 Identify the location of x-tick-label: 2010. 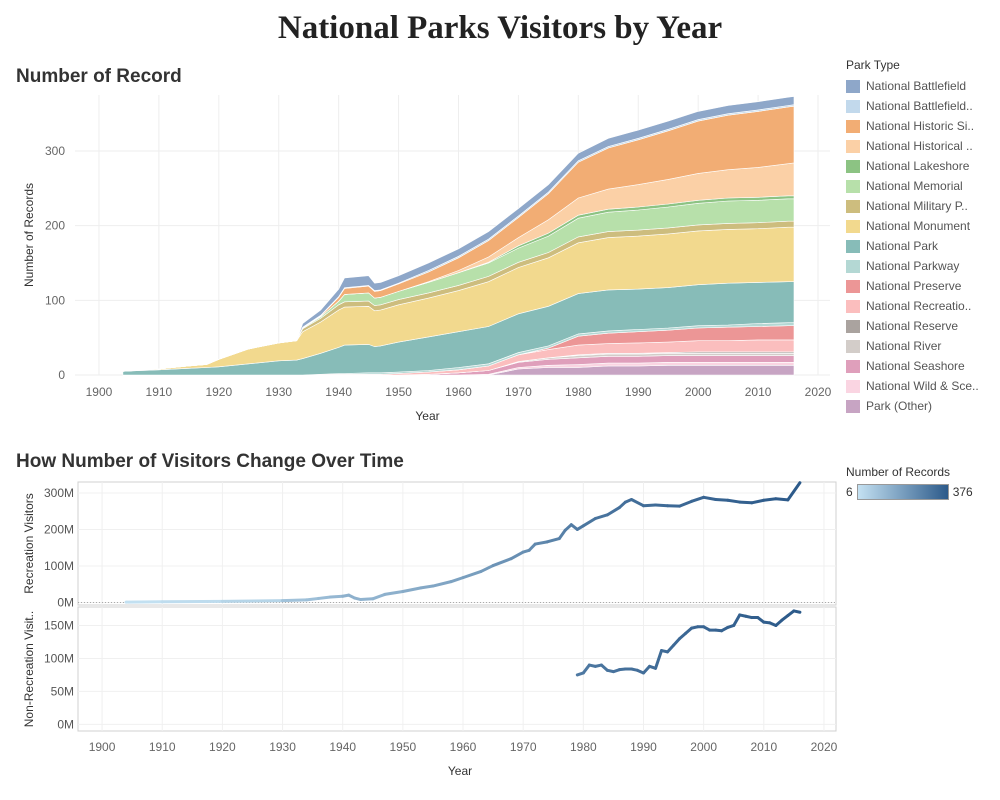
(758, 392).